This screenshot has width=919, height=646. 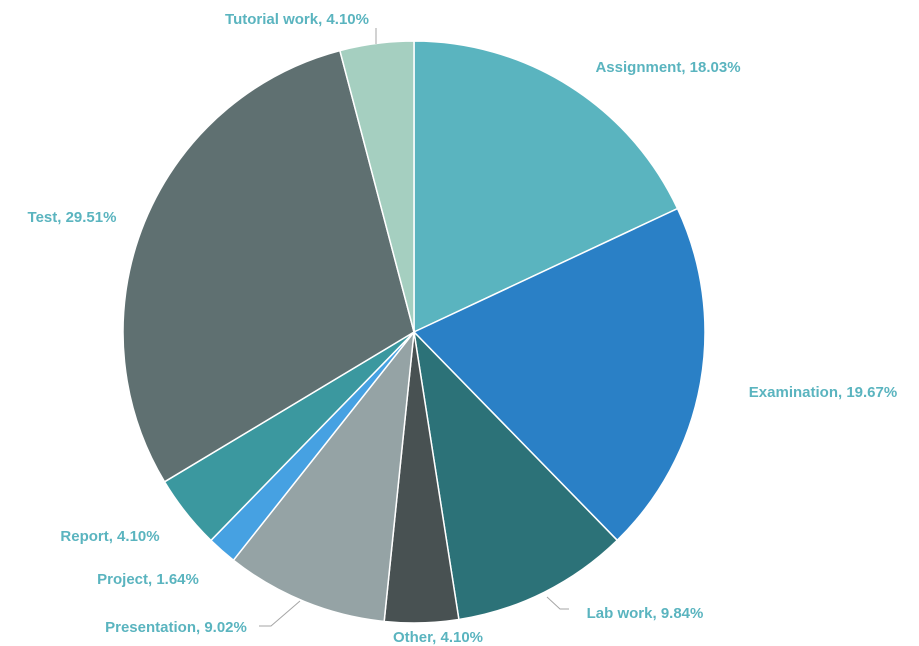 What do you see at coordinates (176, 627) in the screenshot?
I see `data-label-presentation: Presentation, 9.02%` at bounding box center [176, 627].